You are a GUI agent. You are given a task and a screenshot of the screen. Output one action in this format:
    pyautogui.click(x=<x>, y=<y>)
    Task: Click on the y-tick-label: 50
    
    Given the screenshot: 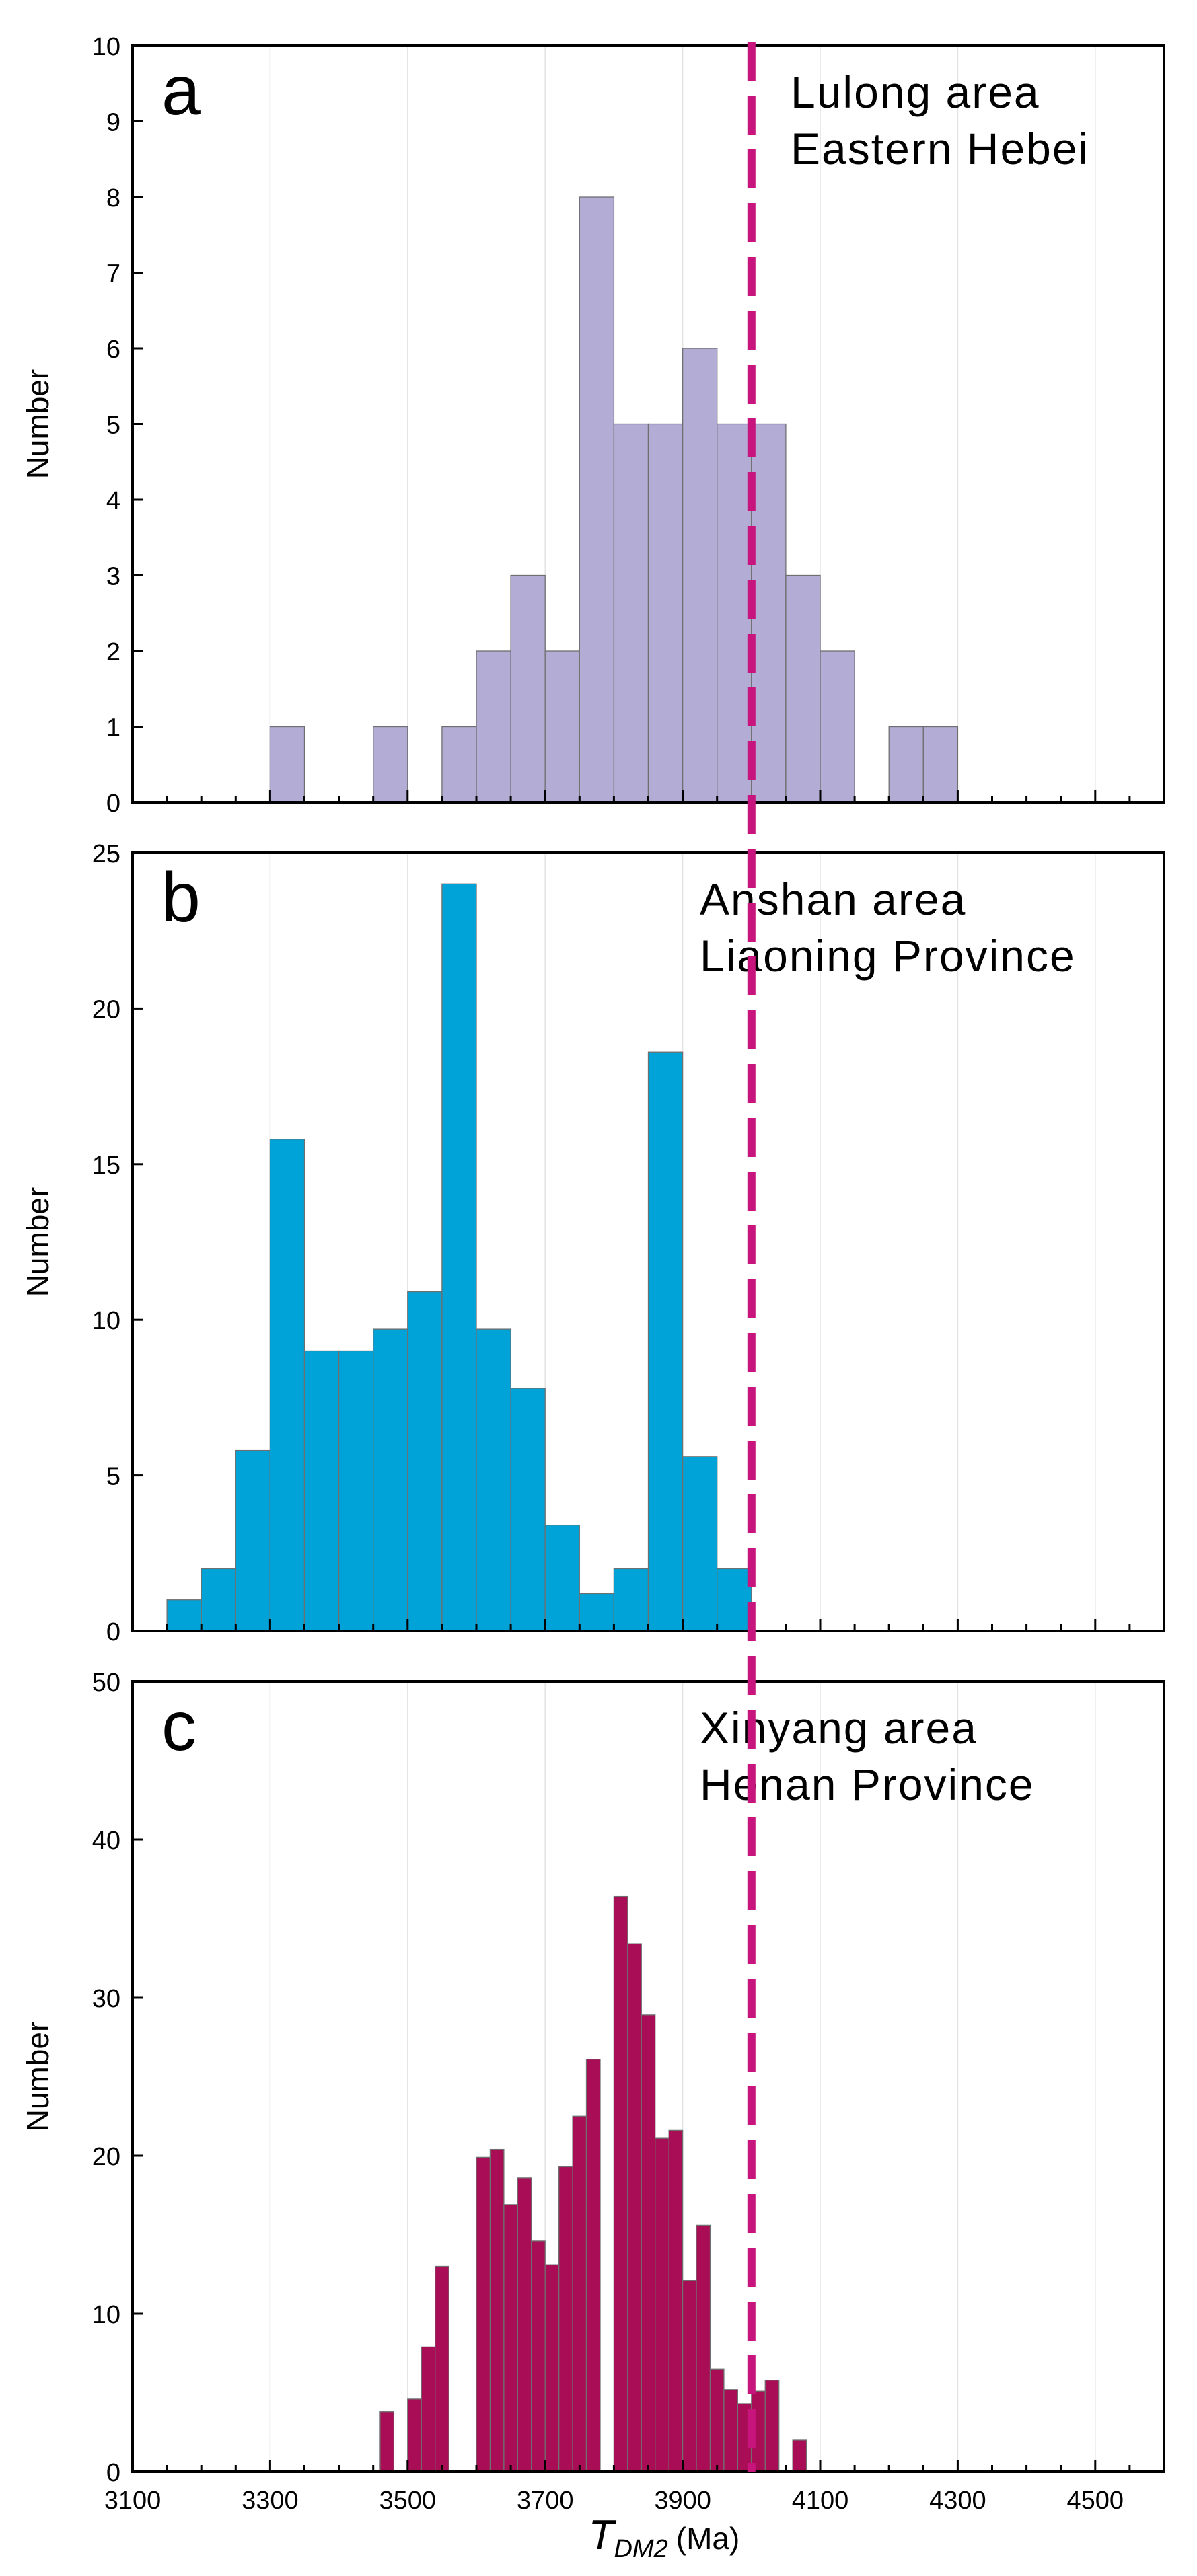 What is the action you would take?
    pyautogui.click(x=106, y=1683)
    